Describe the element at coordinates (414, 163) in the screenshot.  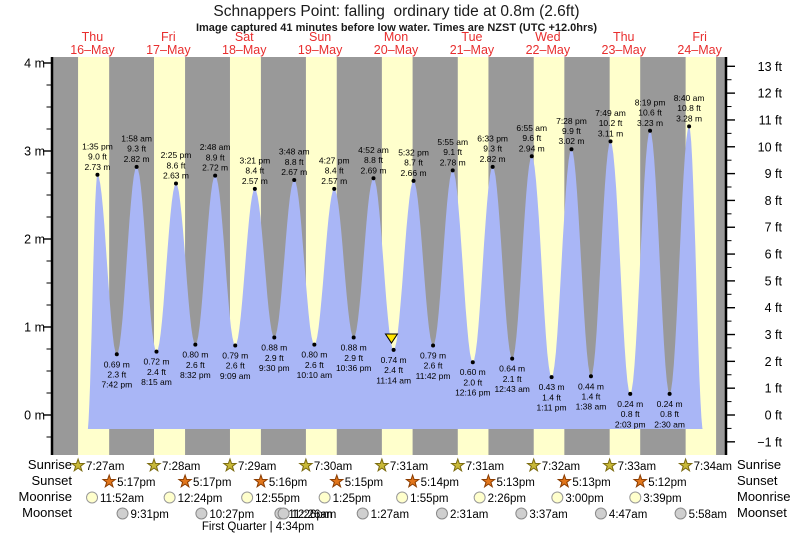
I see `tide-high-label: 8.7 ft` at that location.